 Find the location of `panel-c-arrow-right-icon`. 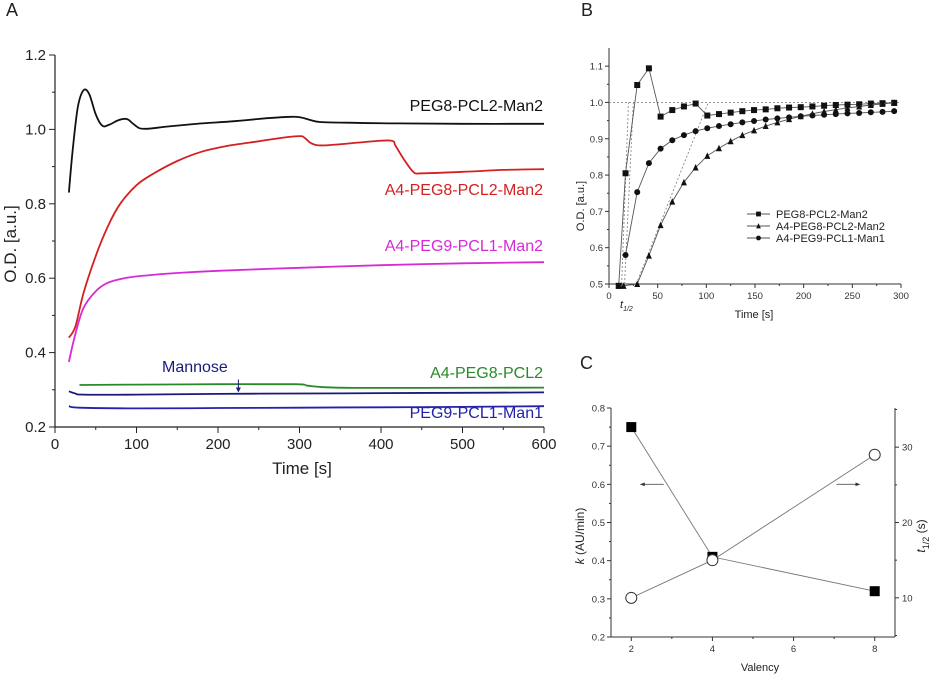

panel-c-arrow-right-icon is located at coordinates (858, 484).